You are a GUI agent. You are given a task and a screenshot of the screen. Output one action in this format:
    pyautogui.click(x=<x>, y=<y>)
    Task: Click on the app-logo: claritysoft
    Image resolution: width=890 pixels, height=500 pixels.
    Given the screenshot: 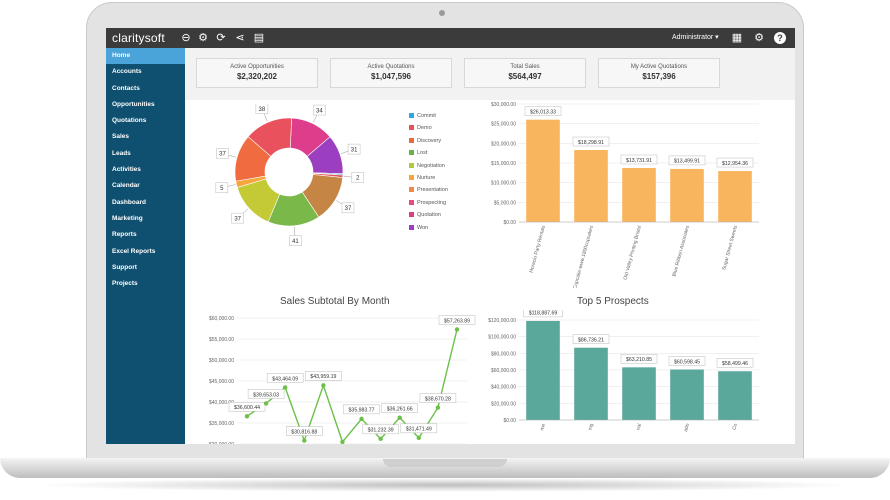 What is the action you would take?
    pyautogui.click(x=138, y=38)
    